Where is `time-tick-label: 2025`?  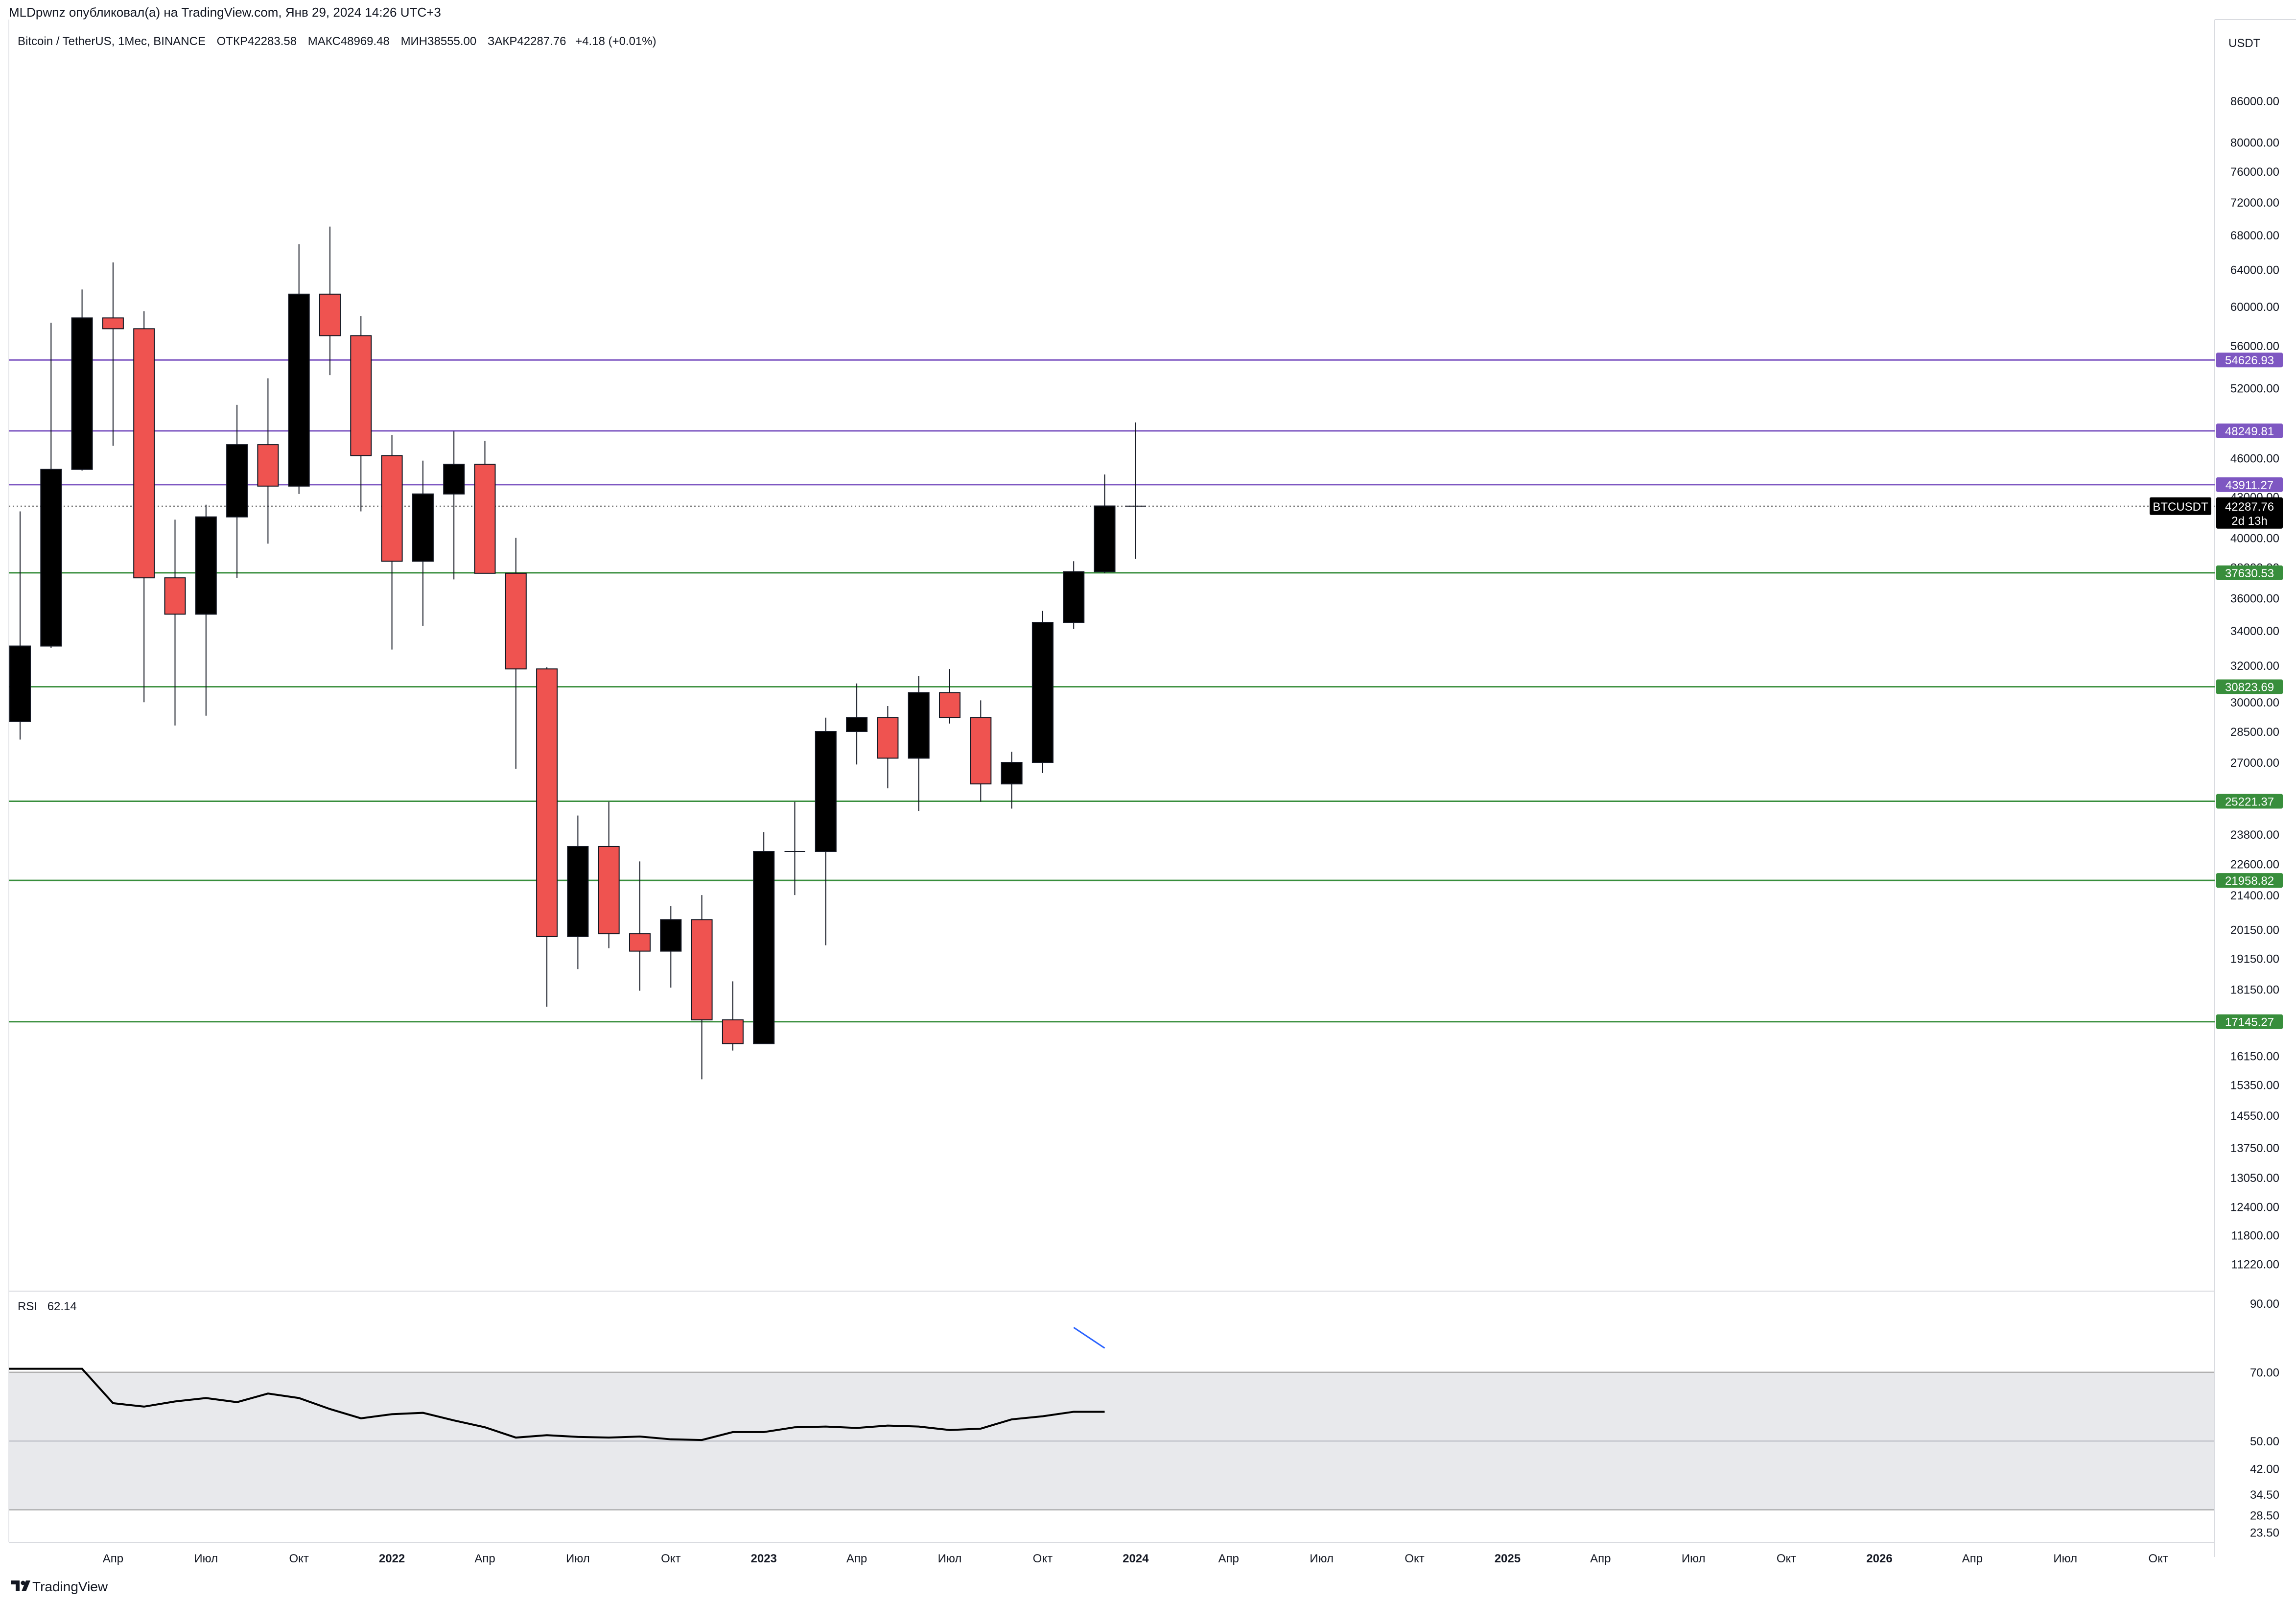 time-tick-label: 2025 is located at coordinates (1508, 1558).